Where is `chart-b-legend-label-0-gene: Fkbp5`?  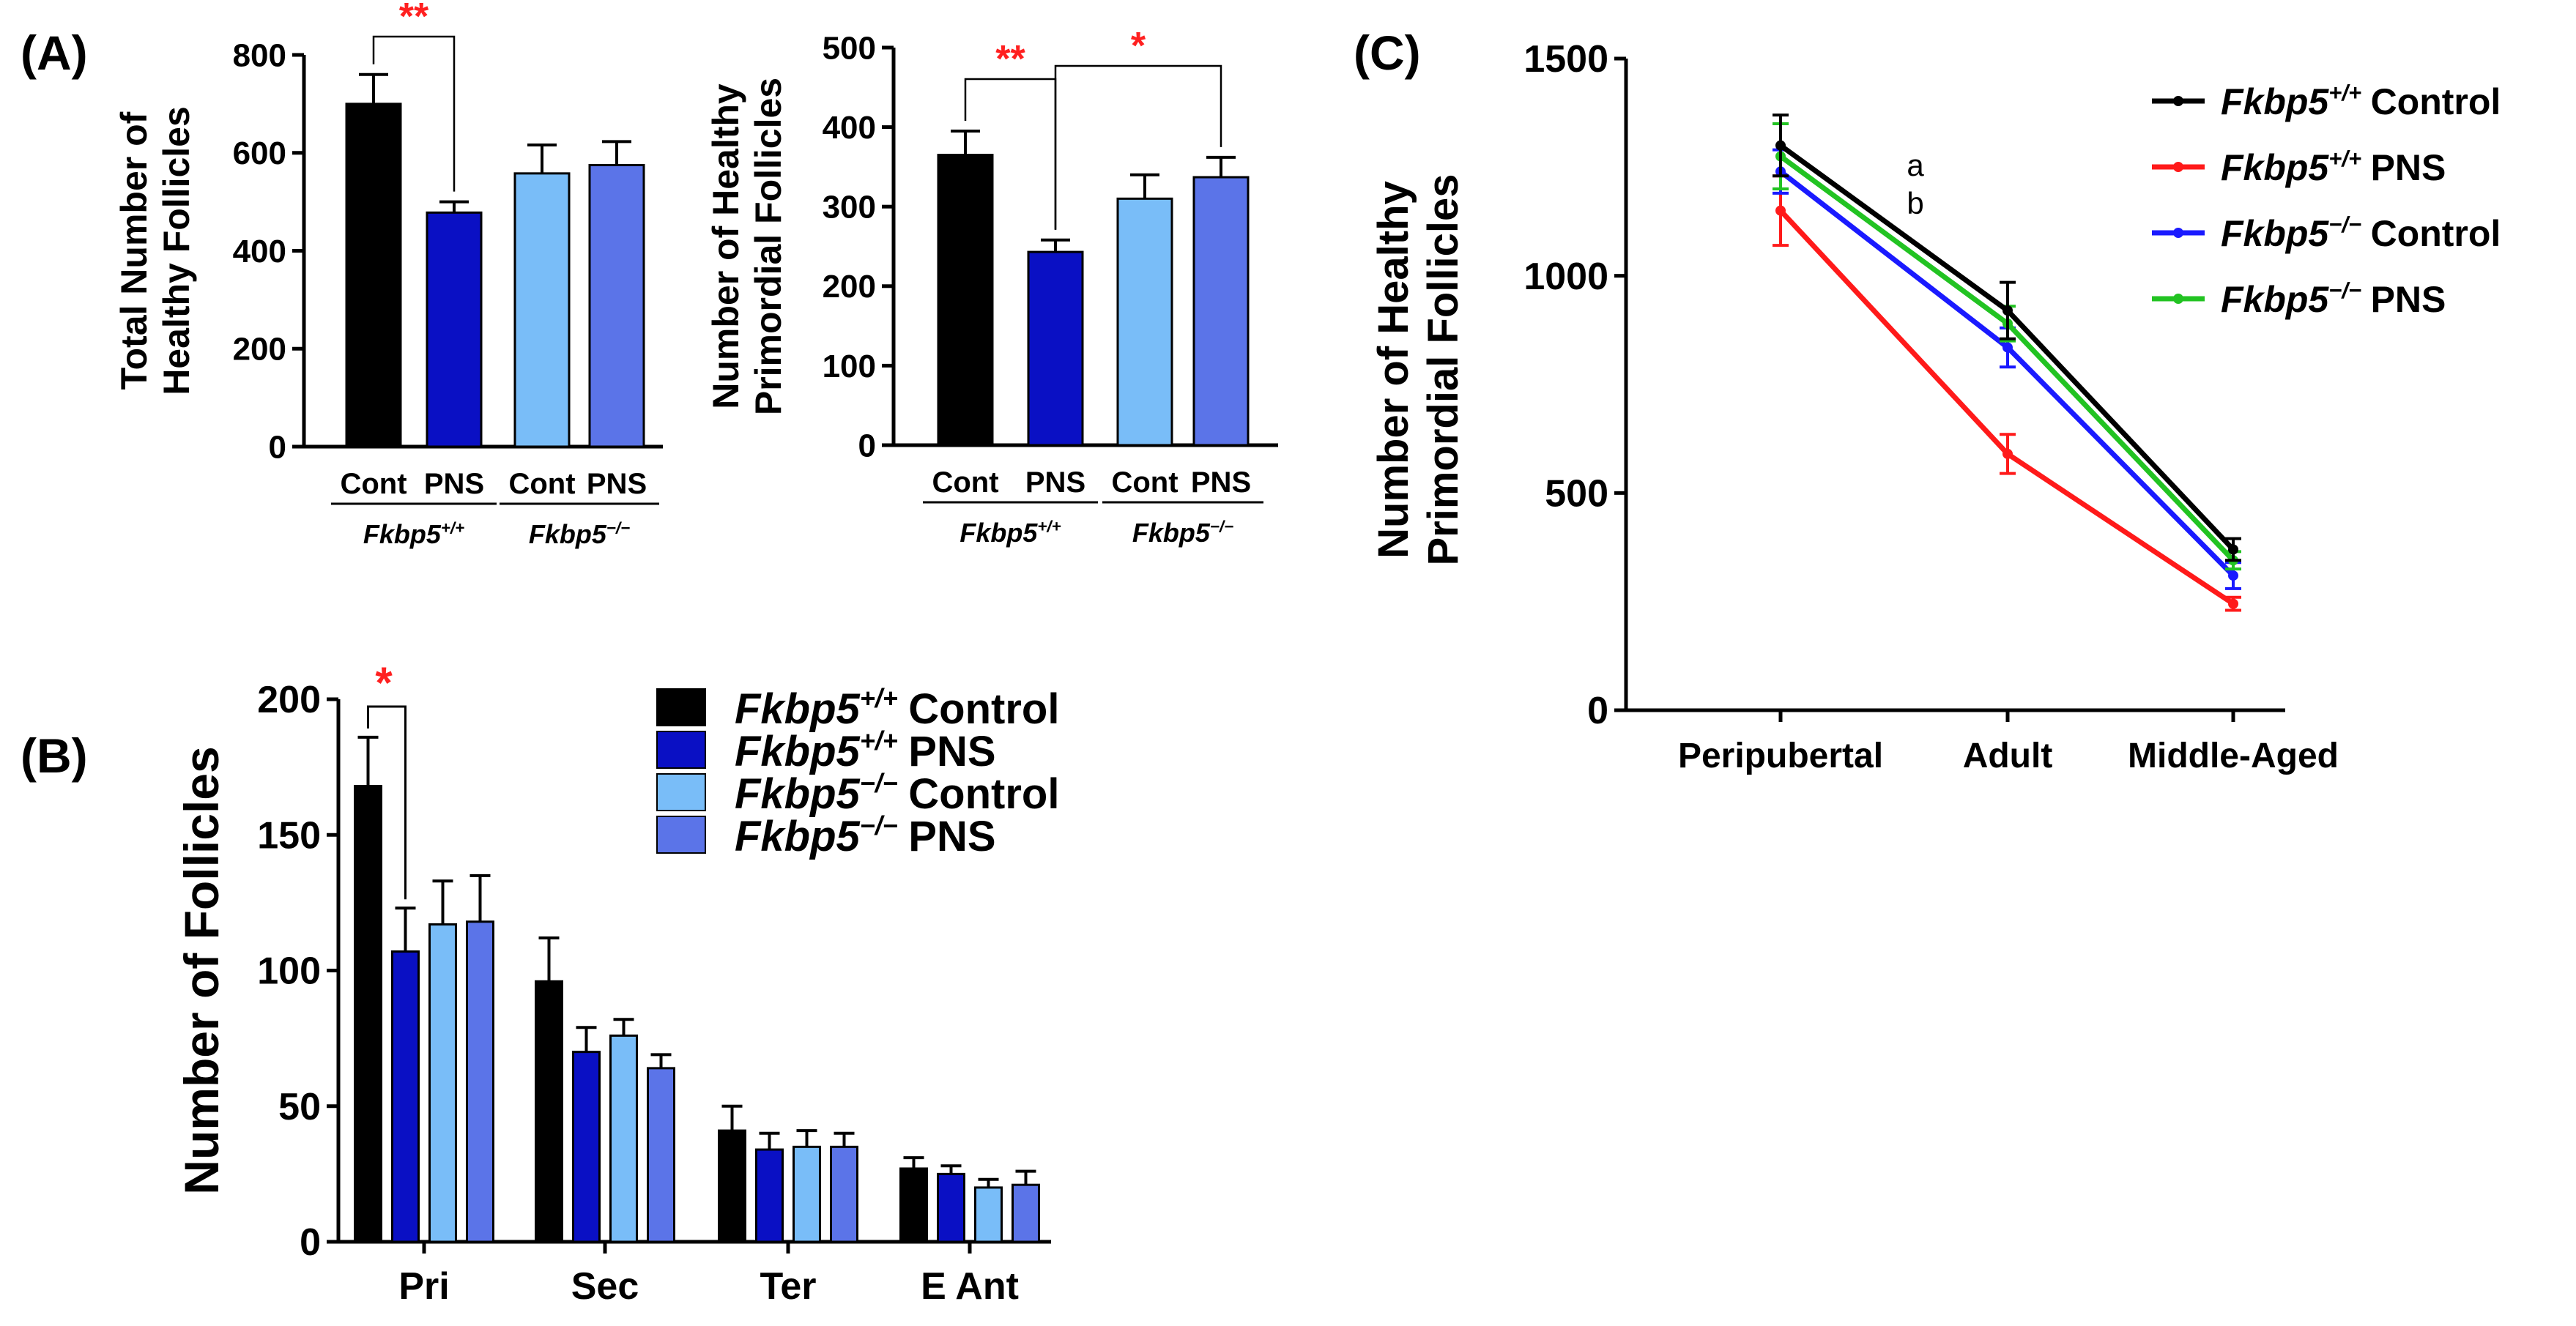
chart-b-legend-label-0-gene: Fkbp5 is located at coordinates (798, 709).